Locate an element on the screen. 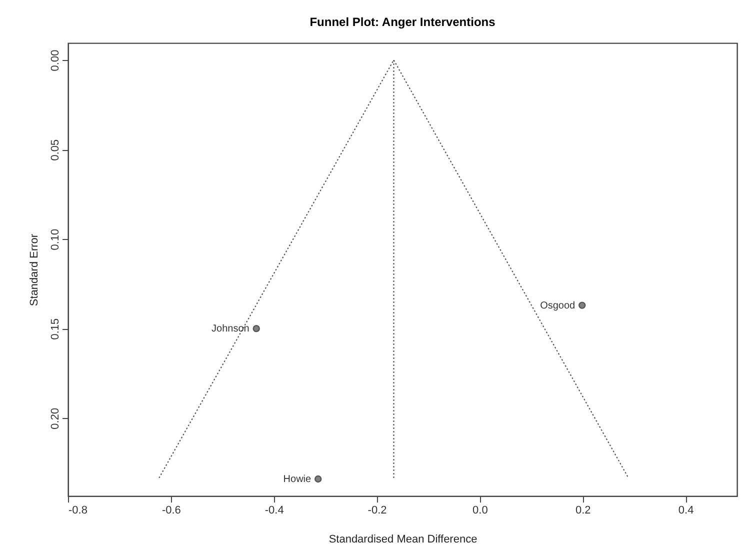 Image resolution: width=751 pixels, height=556 pixels. annotation: Howie is located at coordinates (297, 479).